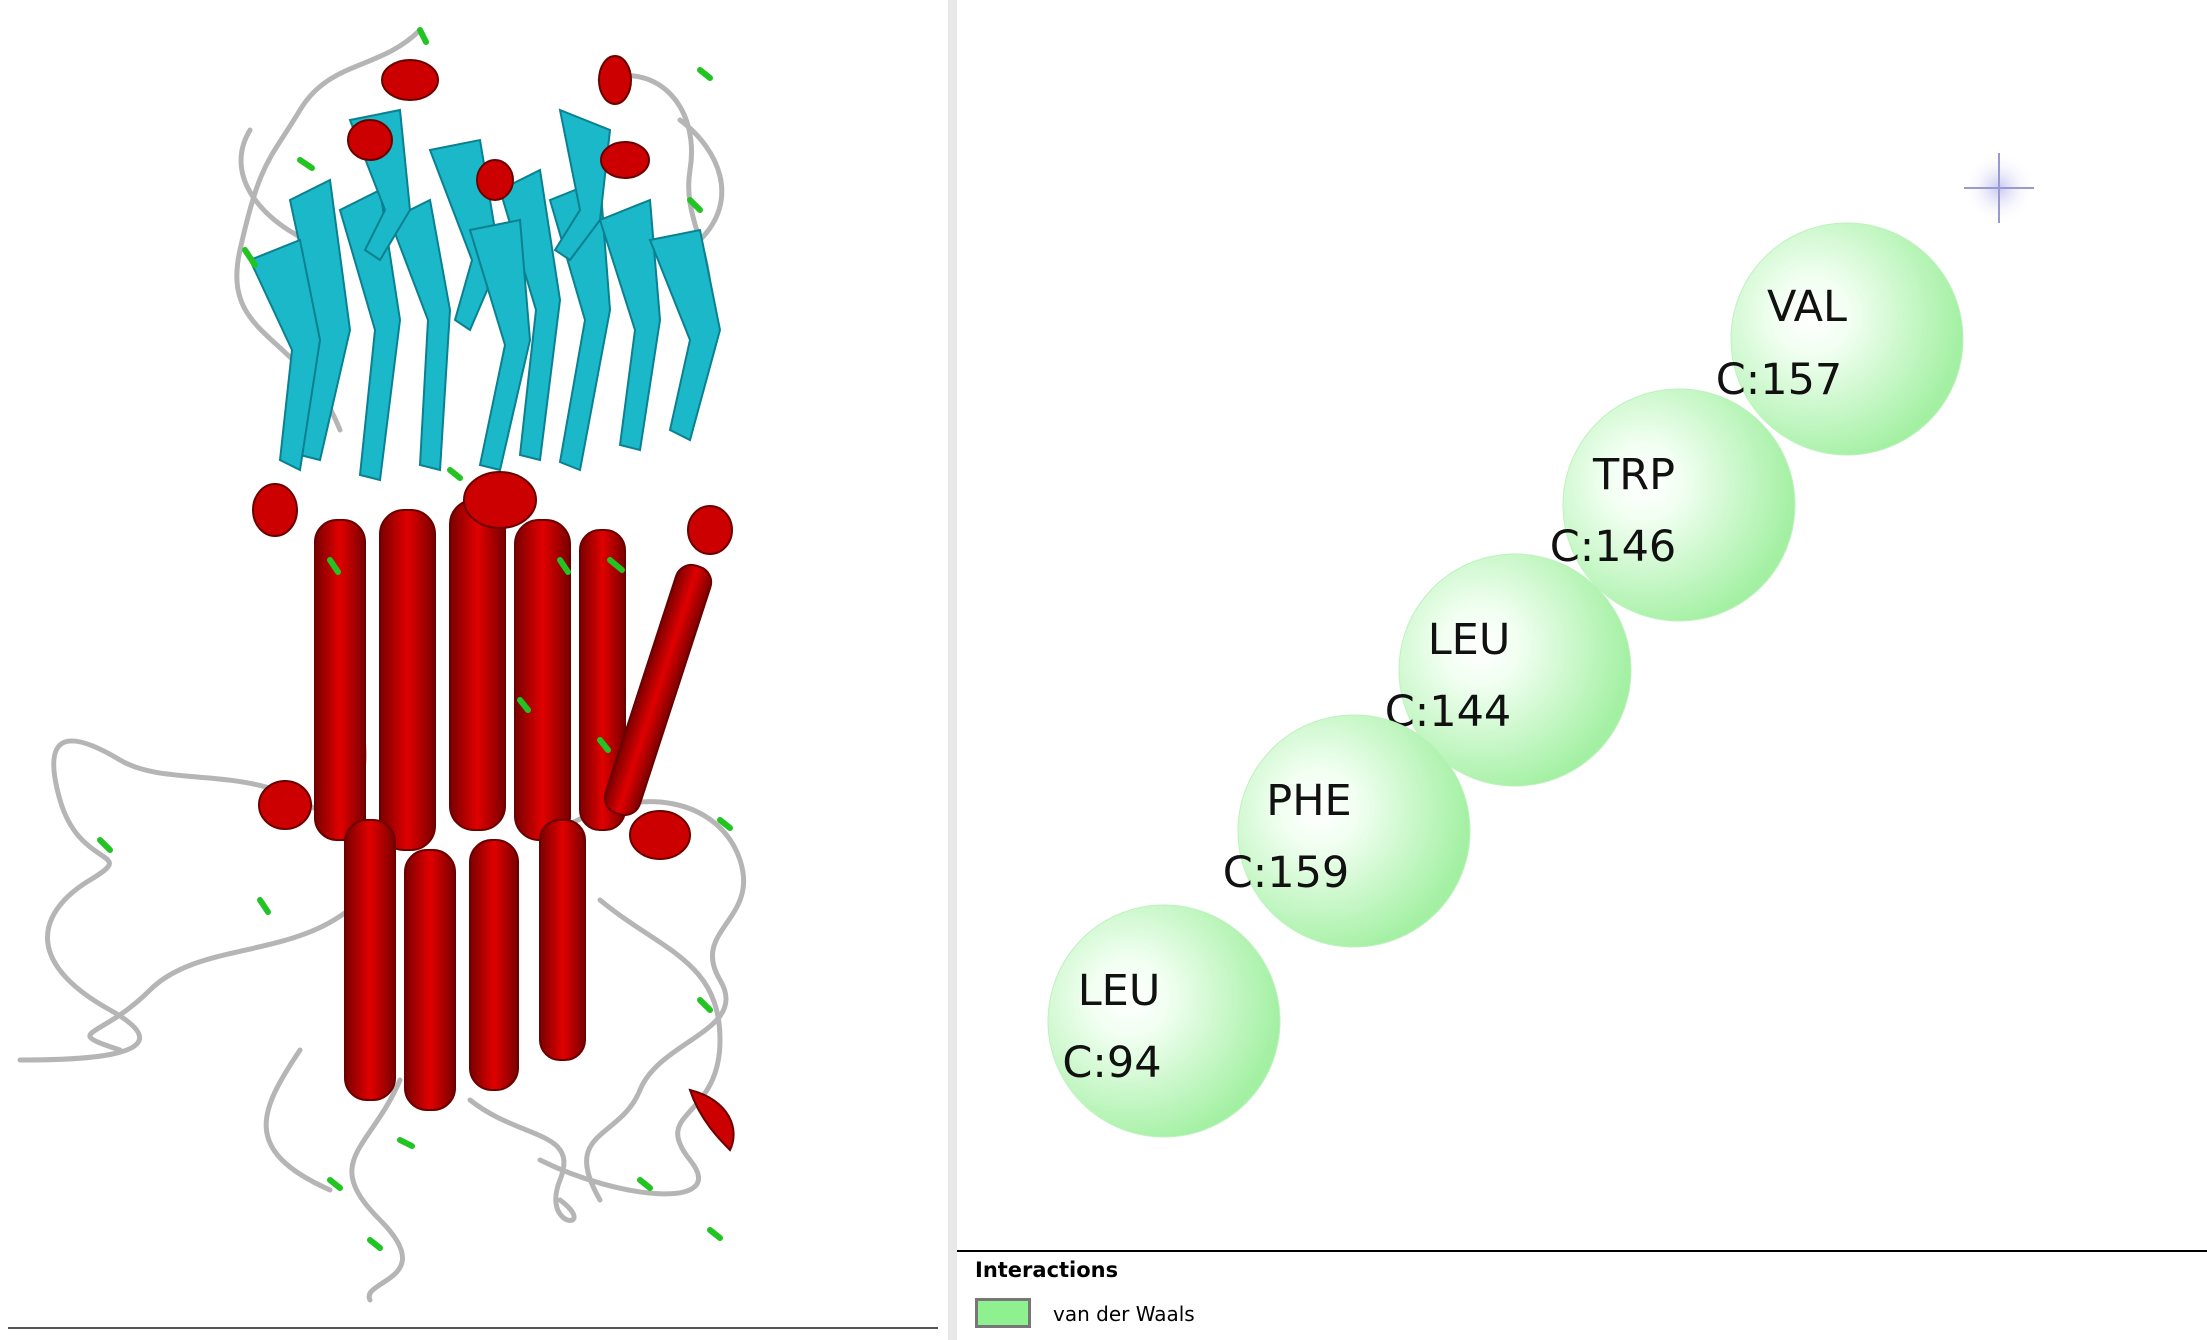 Image resolution: width=2207 pixels, height=1340 pixels. I want to click on residue-disc: VAL C:157, so click(1840, 339).